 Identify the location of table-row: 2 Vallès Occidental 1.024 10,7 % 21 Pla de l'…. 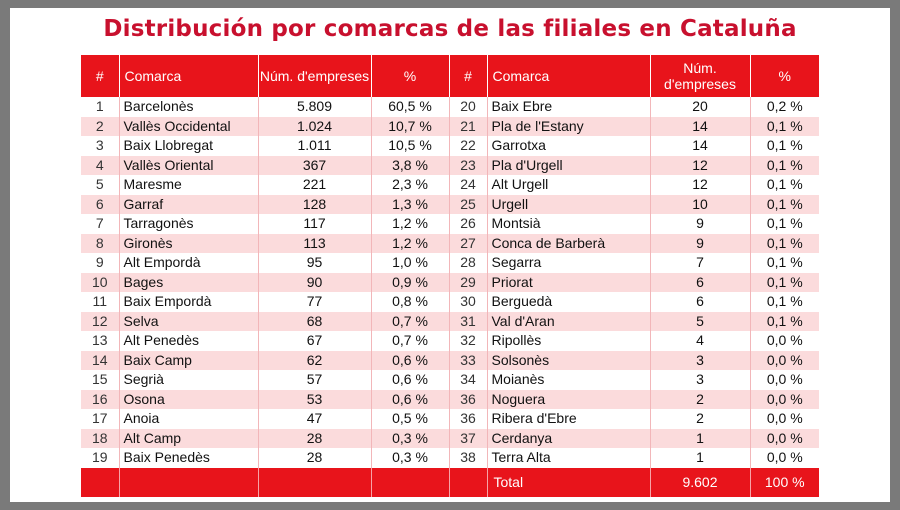
(450, 126).